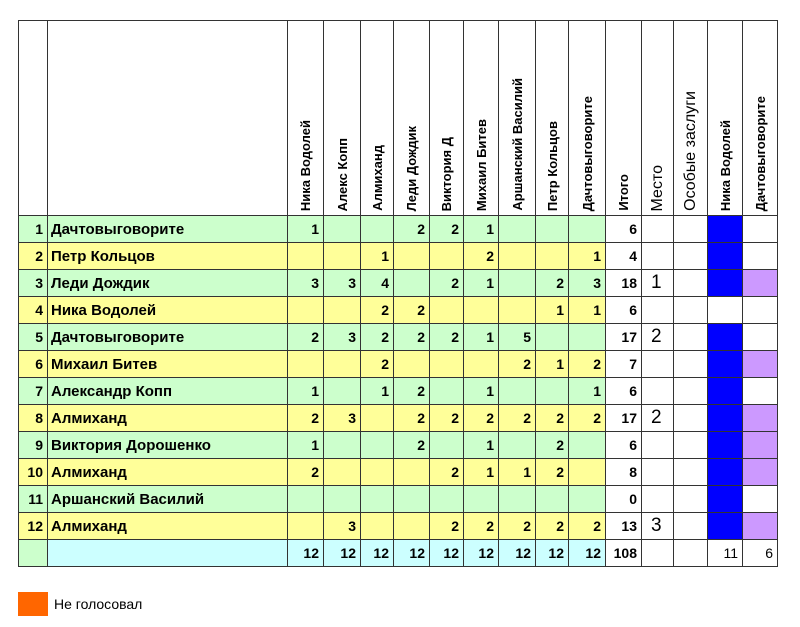 The width and height of the screenshot is (800, 627). What do you see at coordinates (623, 499) in the screenshot?
I see `total-cell: 0` at bounding box center [623, 499].